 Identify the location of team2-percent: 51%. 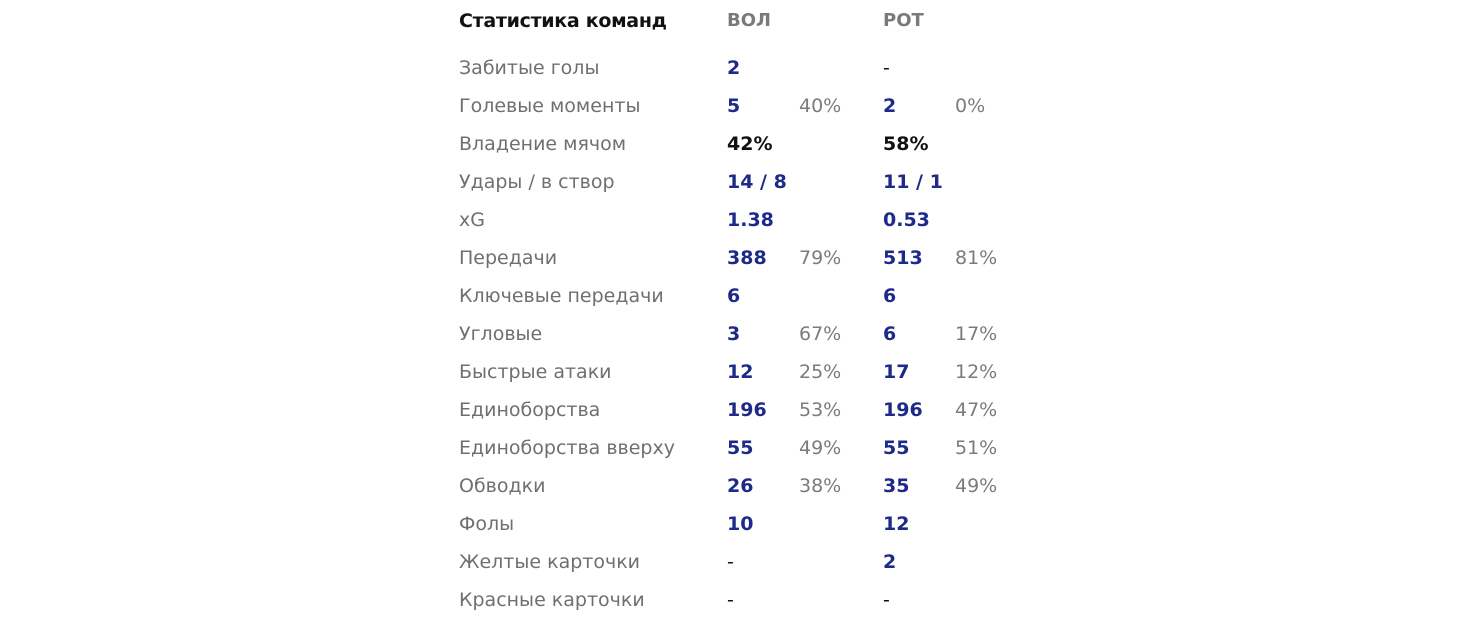
(976, 448).